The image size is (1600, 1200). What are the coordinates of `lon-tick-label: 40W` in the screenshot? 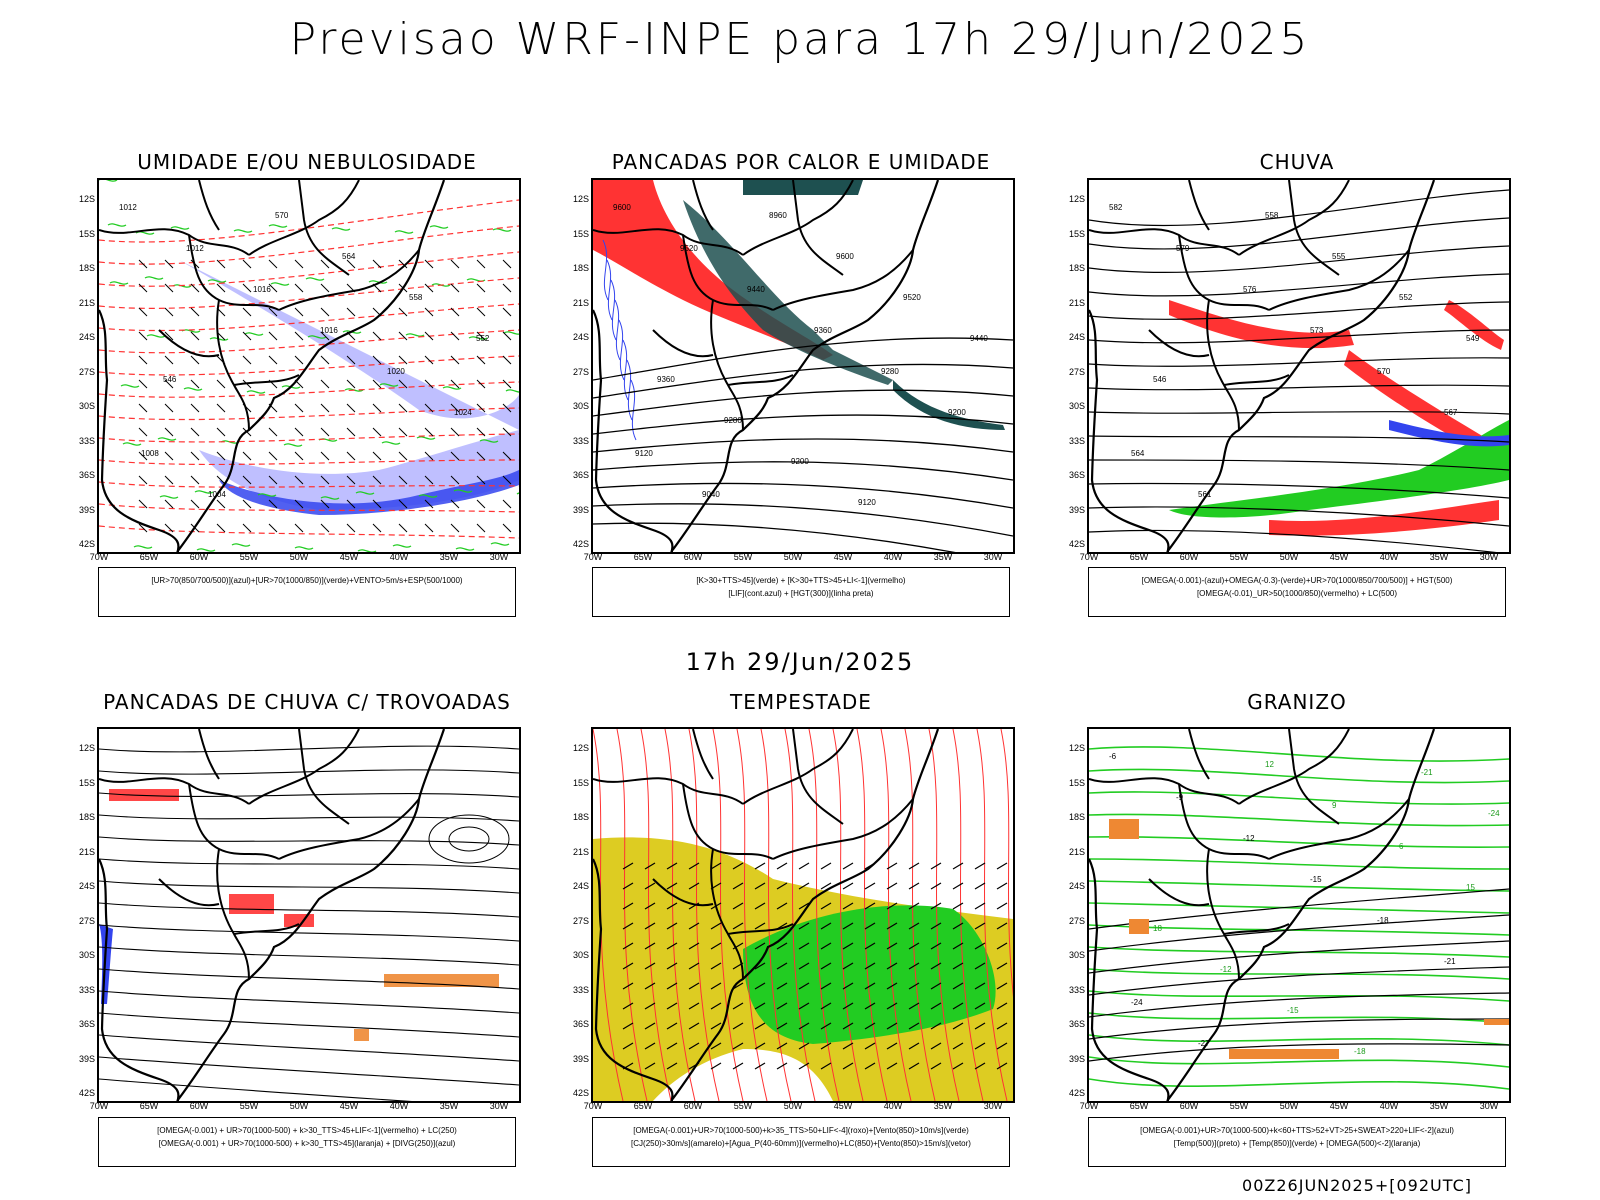 It's located at (1389, 1106).